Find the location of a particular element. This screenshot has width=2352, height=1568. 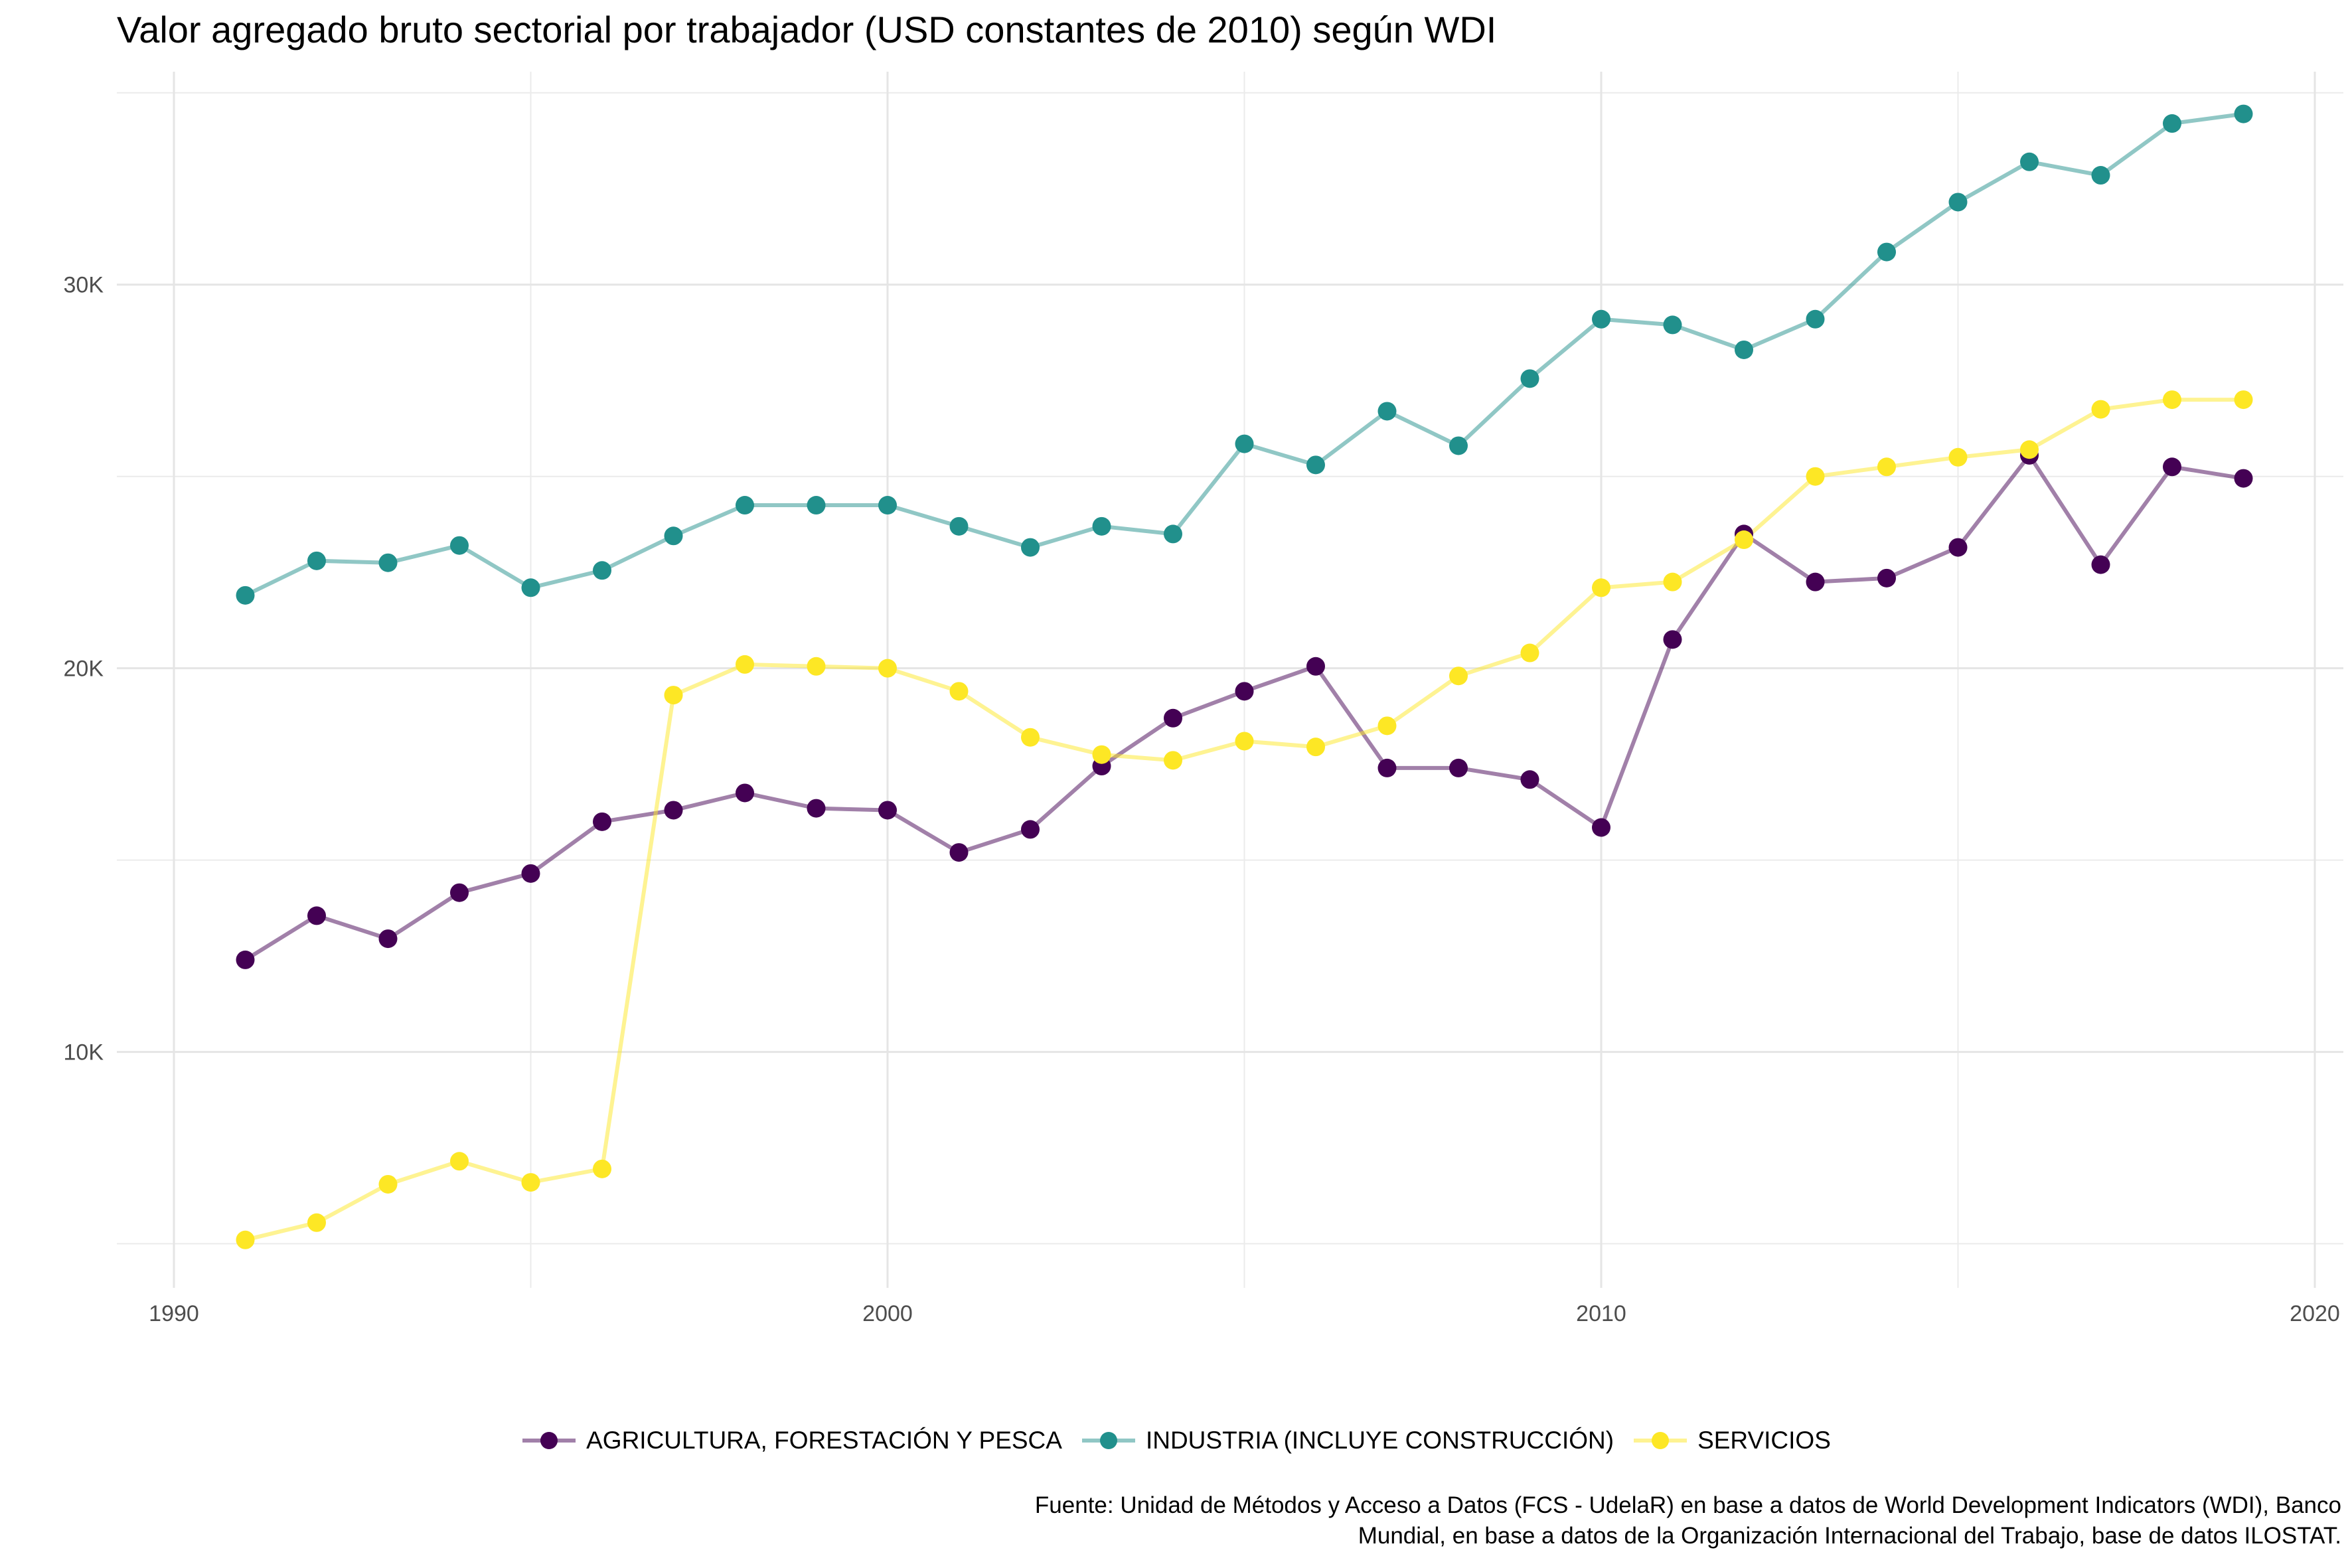

legend-item-agricultura: AGRICULTURA, FORESTACIÓN Y PESCA is located at coordinates (792, 1441).